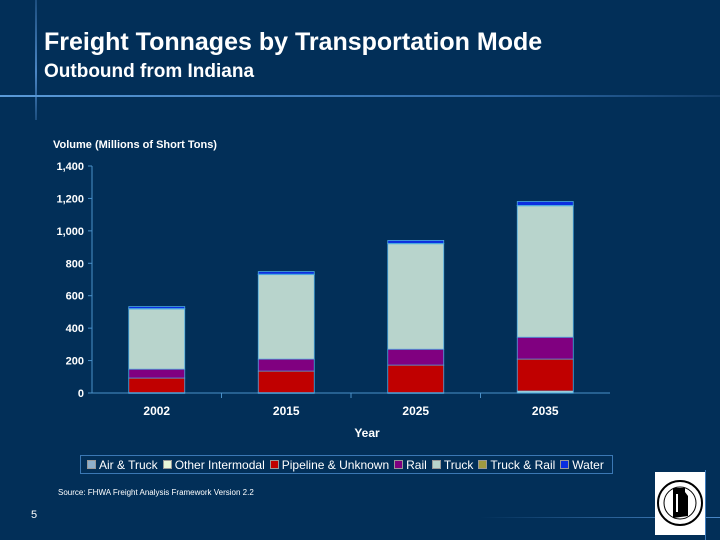  What do you see at coordinates (360, 96) in the screenshot?
I see `decorative-horizontal-line` at bounding box center [360, 96].